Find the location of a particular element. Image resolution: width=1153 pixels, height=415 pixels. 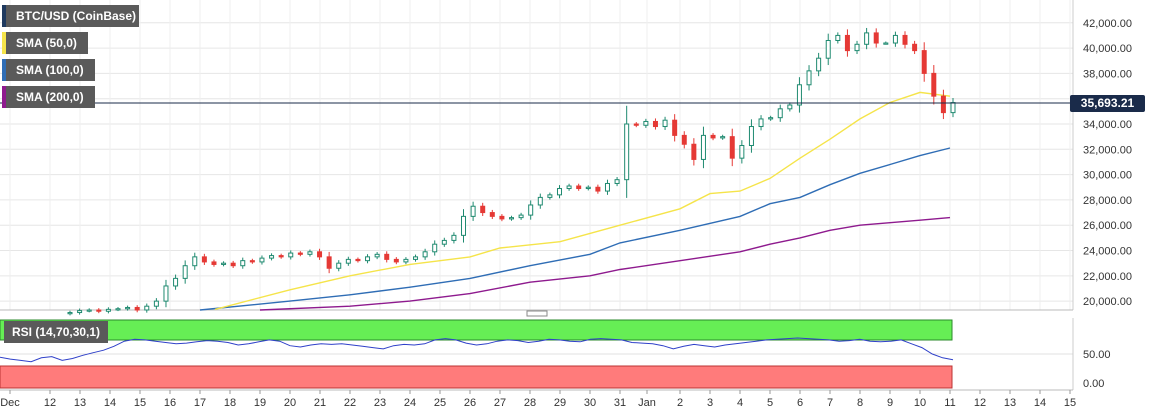

time-tick-label: 20 is located at coordinates (290, 403).